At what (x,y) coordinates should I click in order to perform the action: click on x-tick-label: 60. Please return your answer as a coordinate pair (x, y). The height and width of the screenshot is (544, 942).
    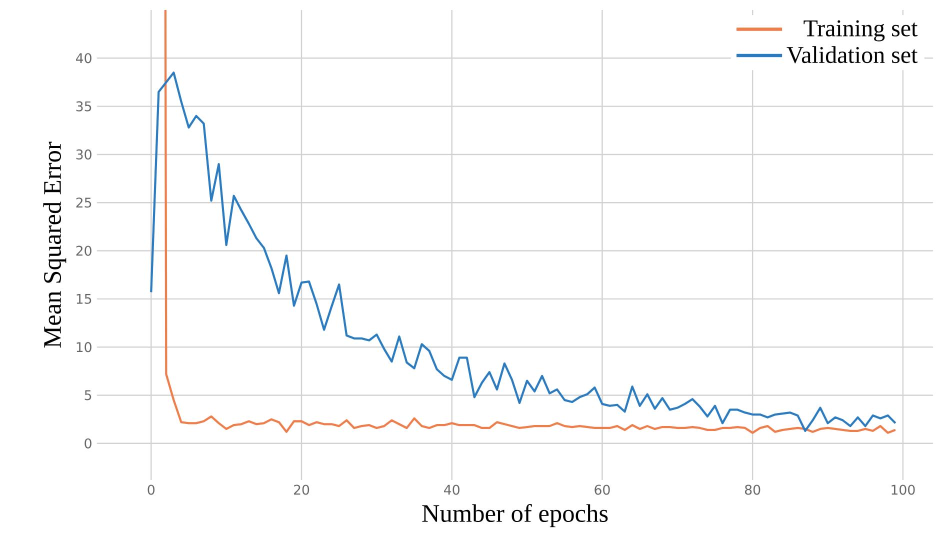
    Looking at the image, I should click on (602, 489).